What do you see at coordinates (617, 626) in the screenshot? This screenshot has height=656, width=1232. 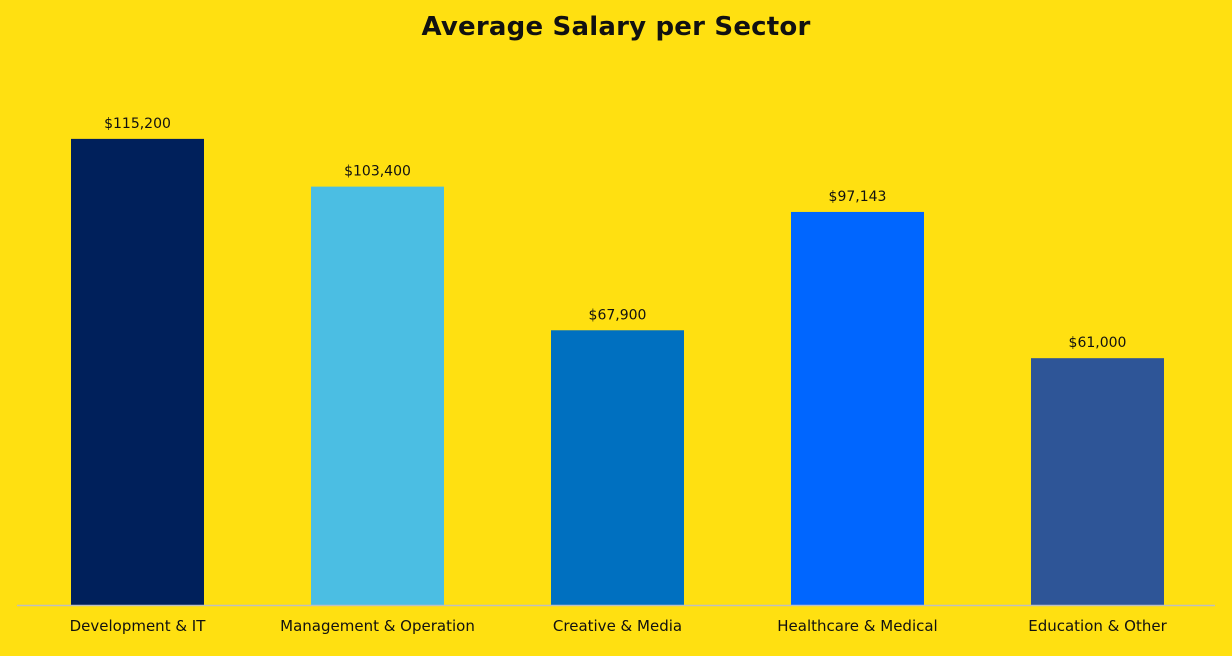 I see `x-tick-label-2: Creative & Media` at bounding box center [617, 626].